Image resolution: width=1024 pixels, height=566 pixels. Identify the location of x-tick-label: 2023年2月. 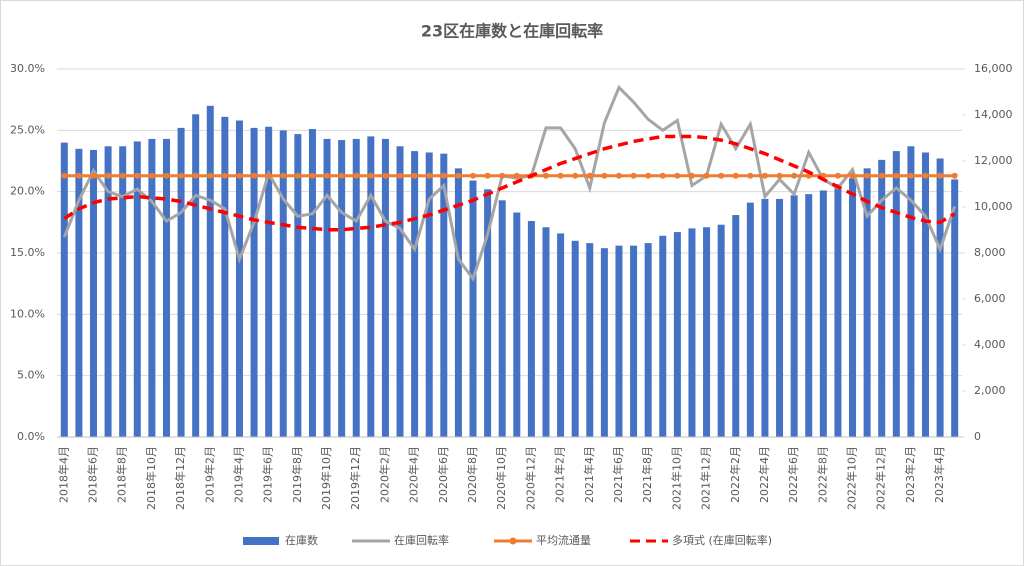
(910, 474).